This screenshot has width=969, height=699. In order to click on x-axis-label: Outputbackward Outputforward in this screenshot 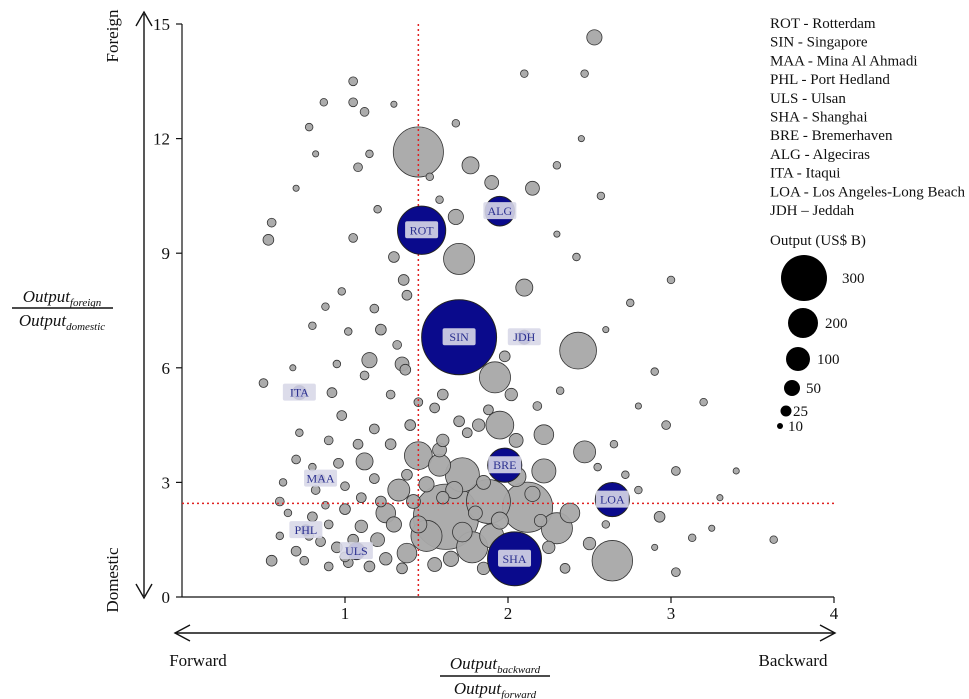, I will do `click(495, 676)`.